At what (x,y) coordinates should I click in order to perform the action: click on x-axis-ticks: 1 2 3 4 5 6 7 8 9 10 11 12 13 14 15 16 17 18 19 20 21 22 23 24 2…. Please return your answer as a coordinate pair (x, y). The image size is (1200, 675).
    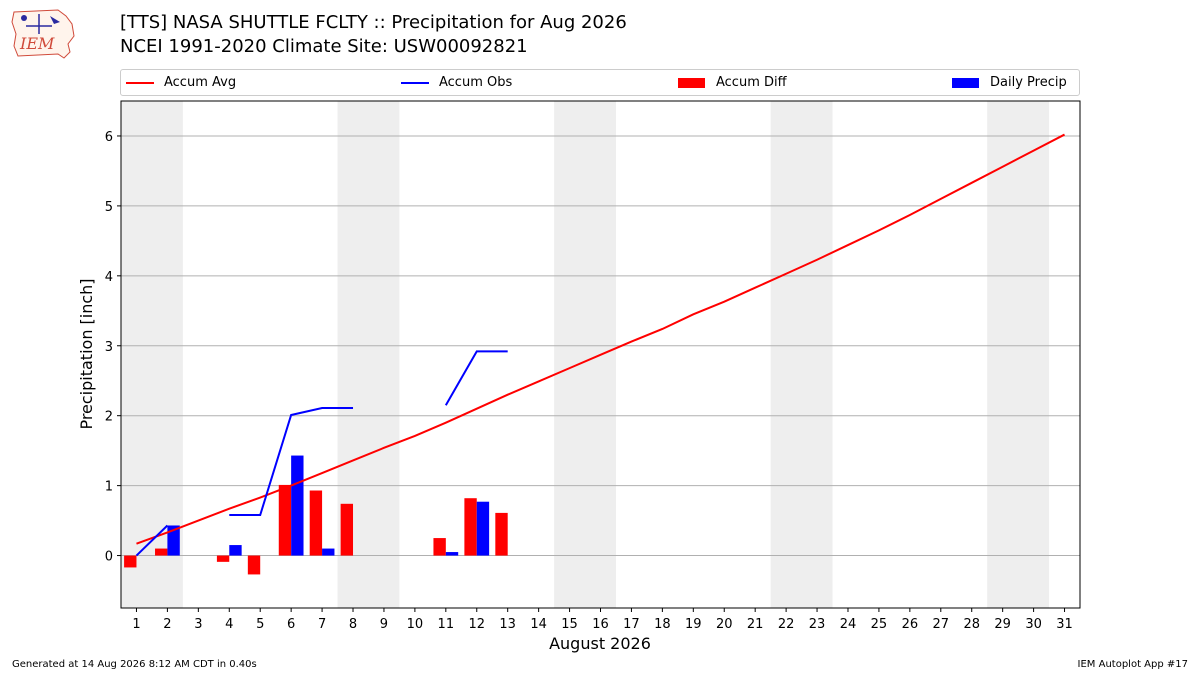
    Looking at the image, I should click on (602, 620).